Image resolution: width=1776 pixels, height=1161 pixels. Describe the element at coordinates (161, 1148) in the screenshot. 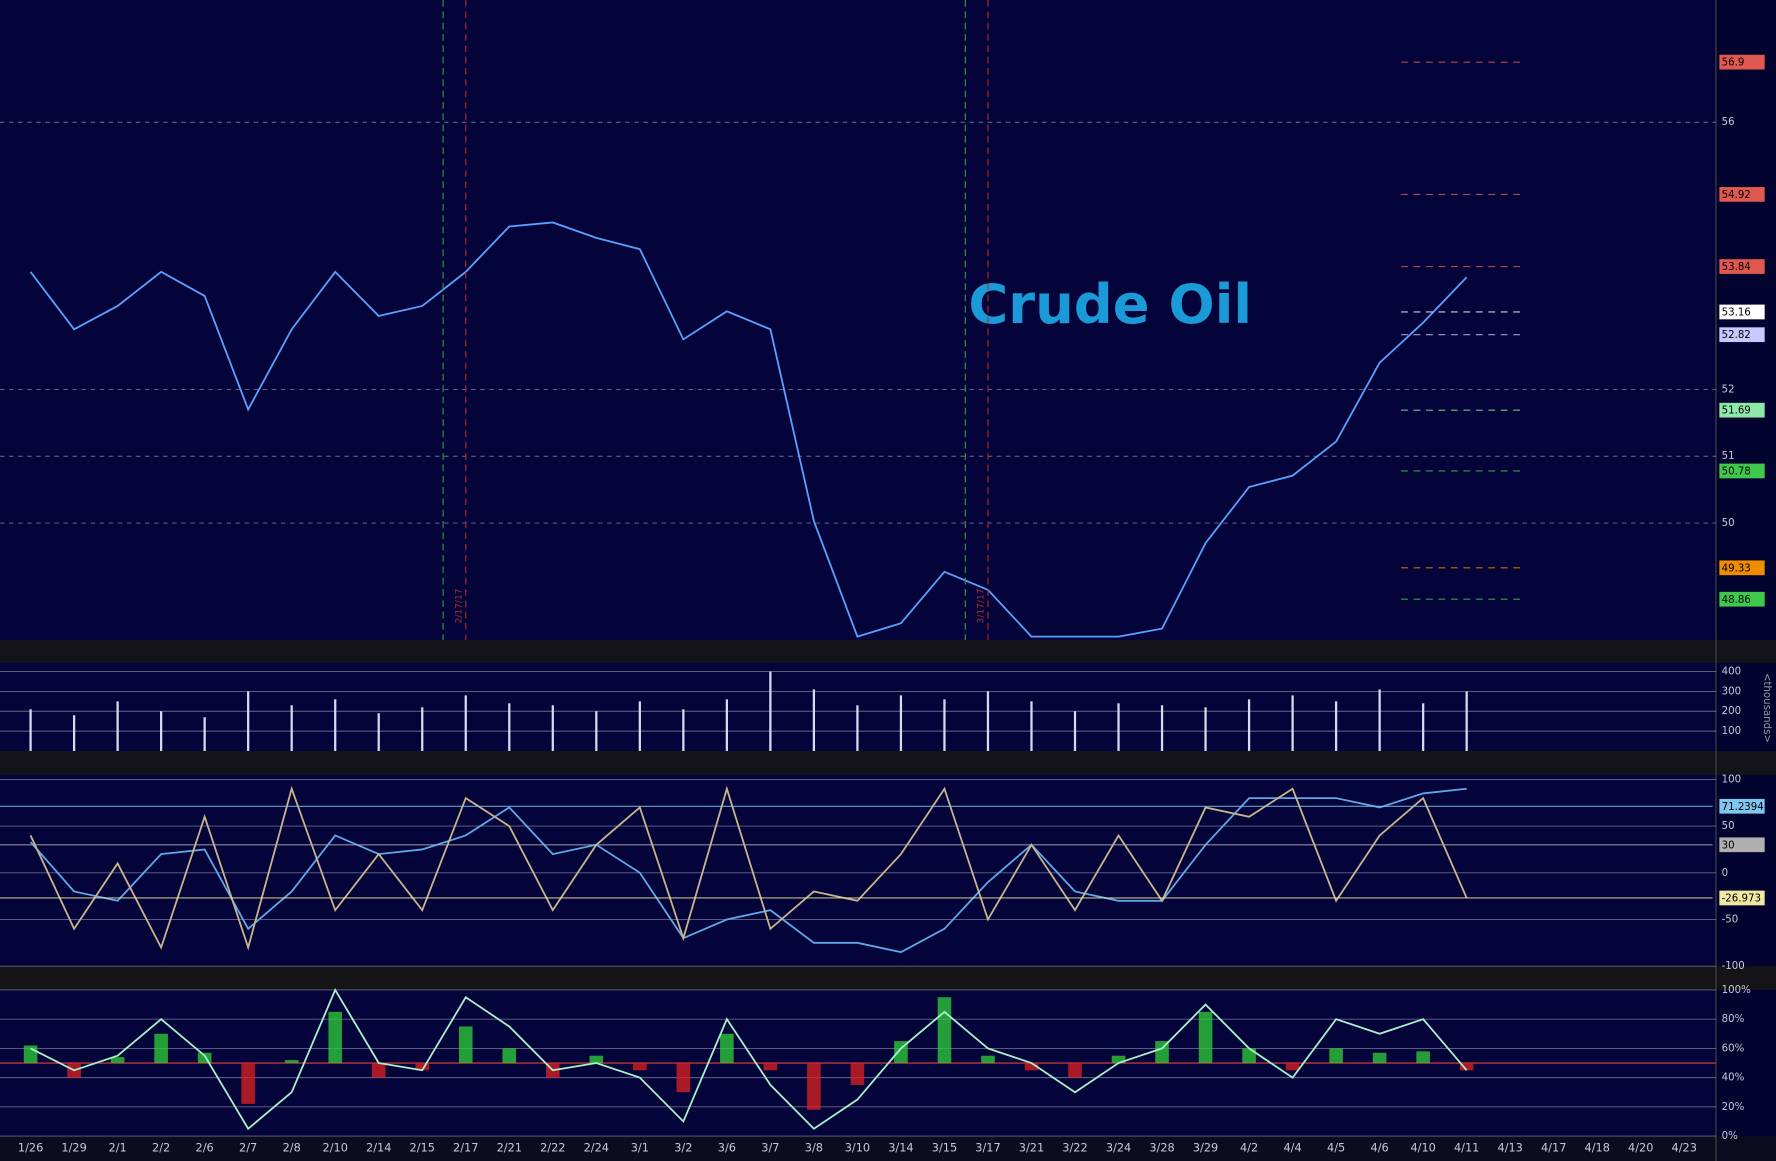

I see `x-tick-label: 2/2` at that location.